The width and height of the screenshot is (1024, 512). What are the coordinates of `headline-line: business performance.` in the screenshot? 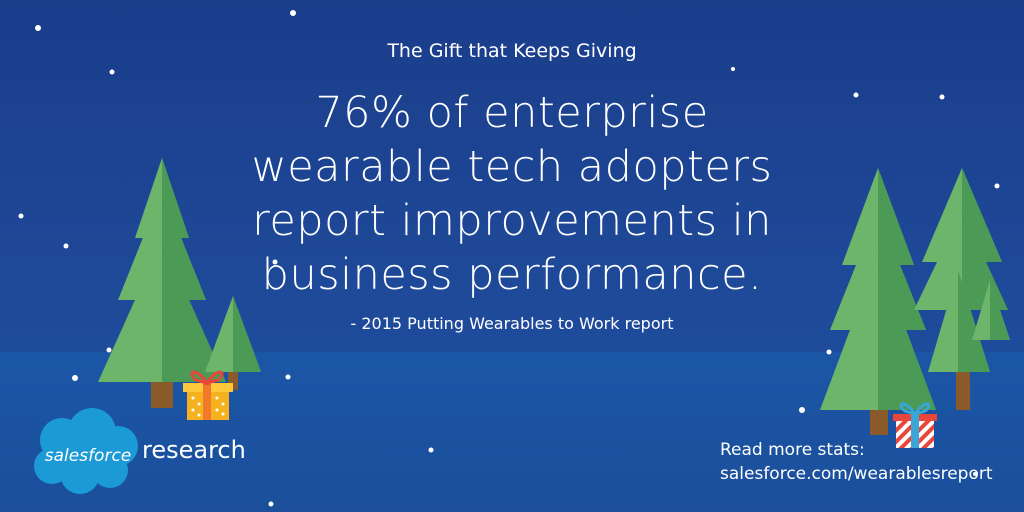 It's located at (512, 275).